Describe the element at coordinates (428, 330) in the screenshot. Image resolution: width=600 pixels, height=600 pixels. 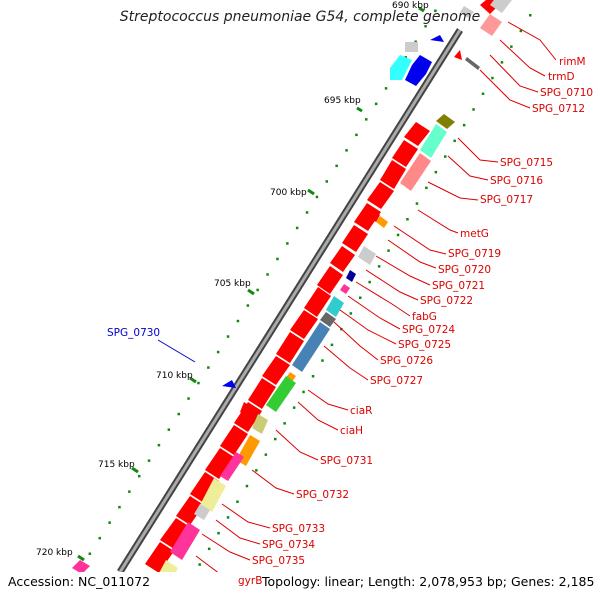
I see `gene-label: SPG_0724` at that location.